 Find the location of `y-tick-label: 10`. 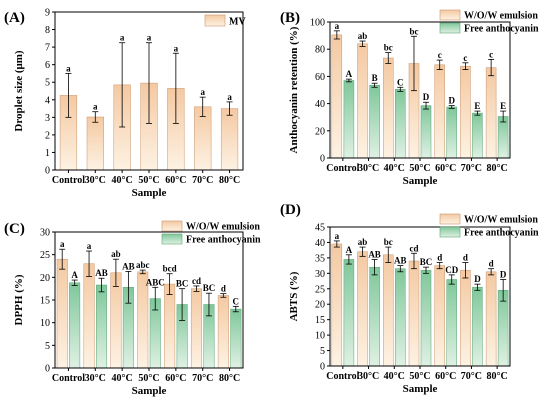

y-tick-label: 10 is located at coordinates (45, 323).